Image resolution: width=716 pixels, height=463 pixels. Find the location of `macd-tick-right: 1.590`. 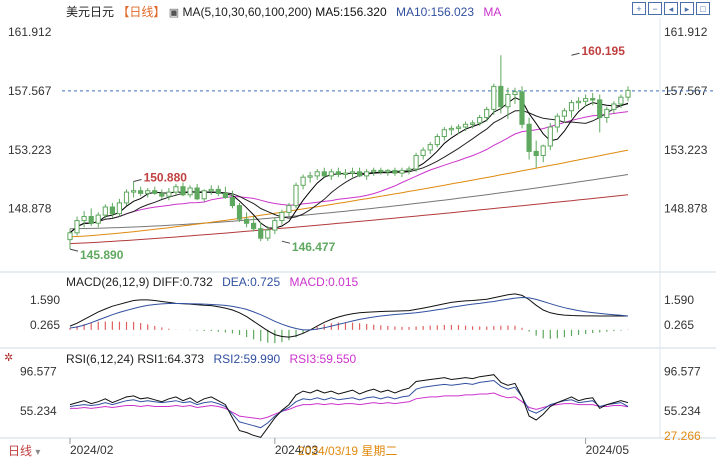

macd-tick-right: 1.590 is located at coordinates (679, 300).